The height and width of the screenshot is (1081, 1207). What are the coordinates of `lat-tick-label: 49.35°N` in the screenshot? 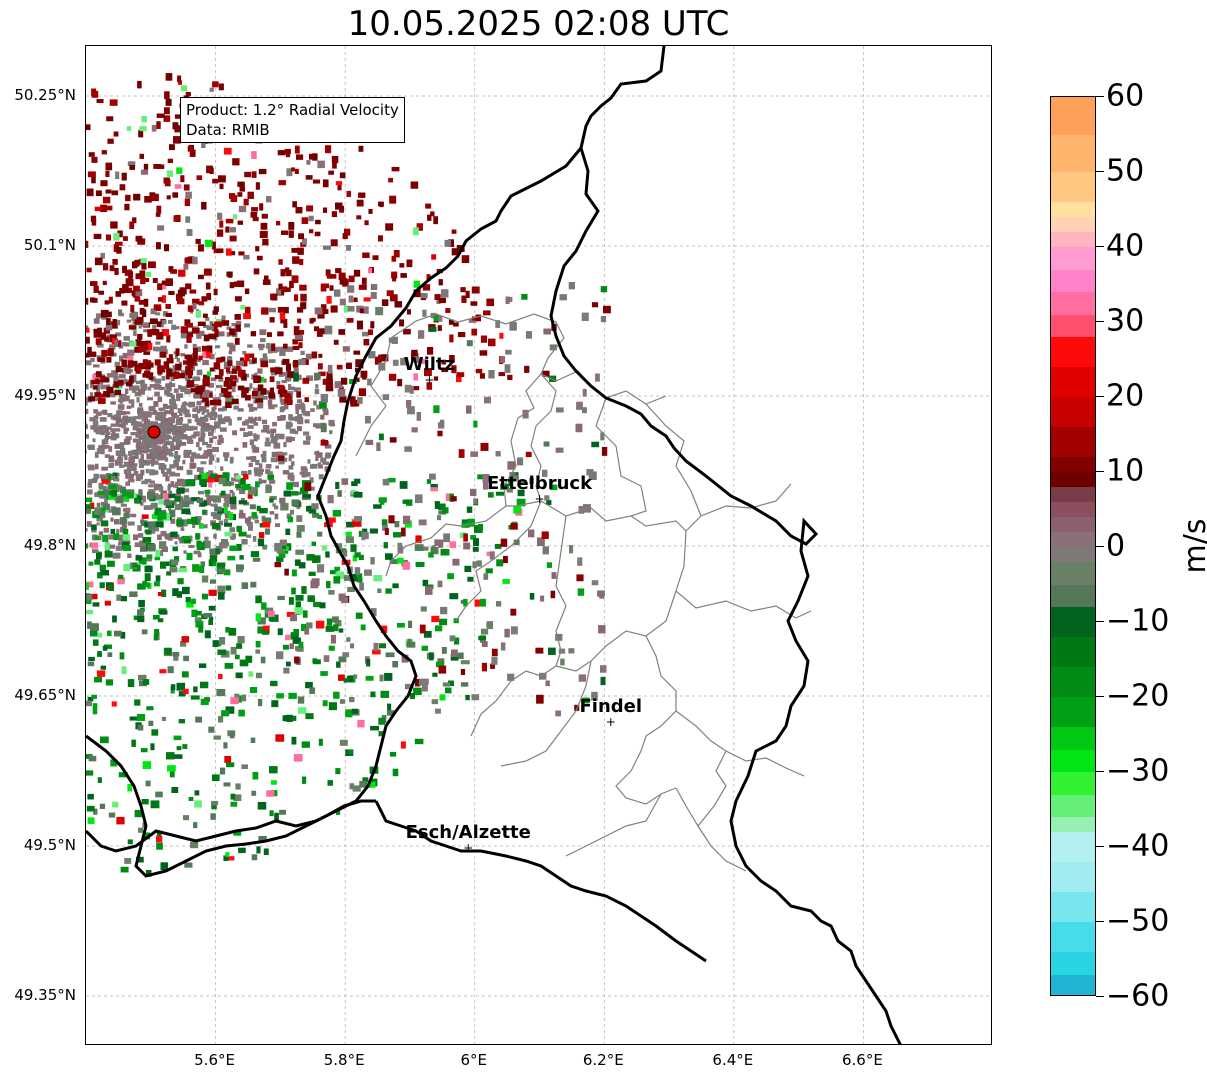 It's located at (45, 995).